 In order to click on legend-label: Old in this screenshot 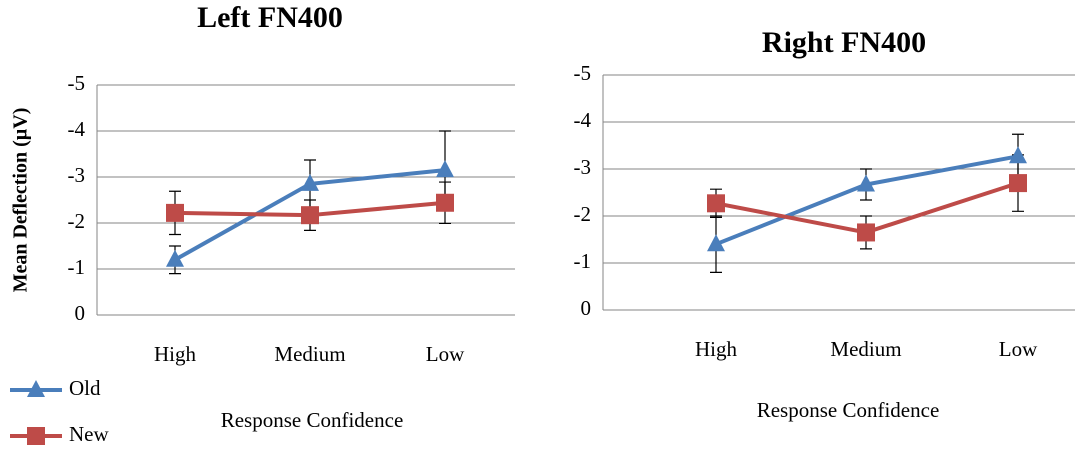, I will do `click(85, 388)`.